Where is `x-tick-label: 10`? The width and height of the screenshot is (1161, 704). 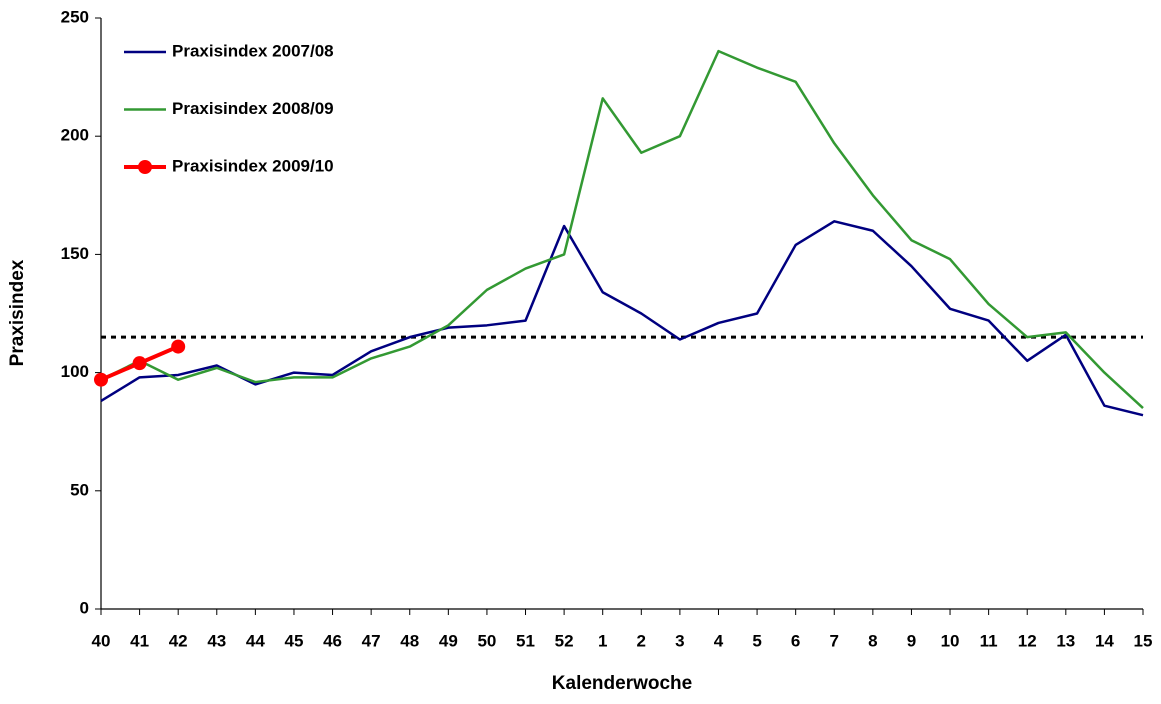
x-tick-label: 10 is located at coordinates (950, 640).